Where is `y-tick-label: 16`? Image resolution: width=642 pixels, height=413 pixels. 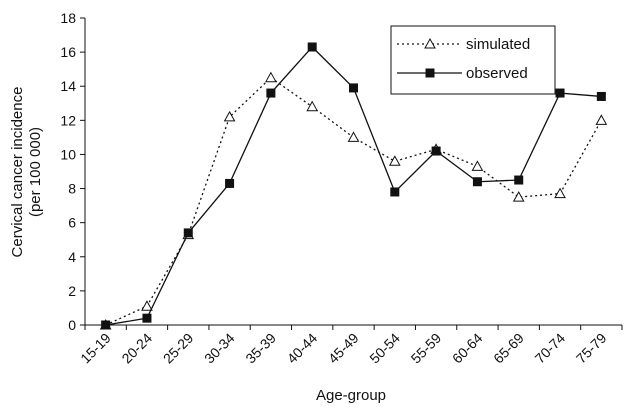
y-tick-label: 16 is located at coordinates (68, 52).